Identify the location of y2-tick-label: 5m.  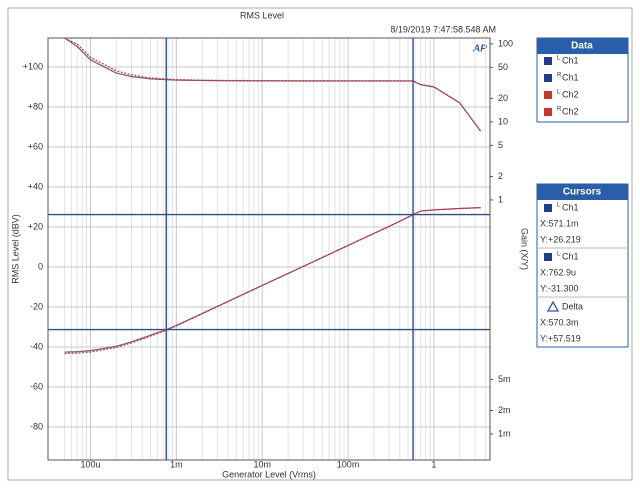
(504, 379).